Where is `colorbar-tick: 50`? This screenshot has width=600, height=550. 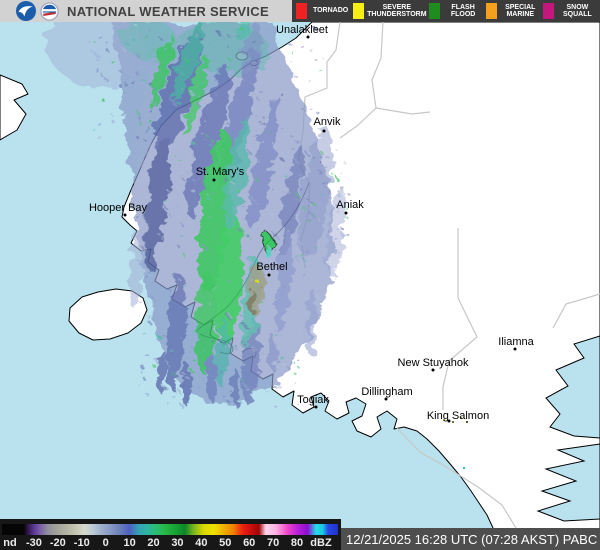 colorbar-tick: 50 is located at coordinates (225, 543).